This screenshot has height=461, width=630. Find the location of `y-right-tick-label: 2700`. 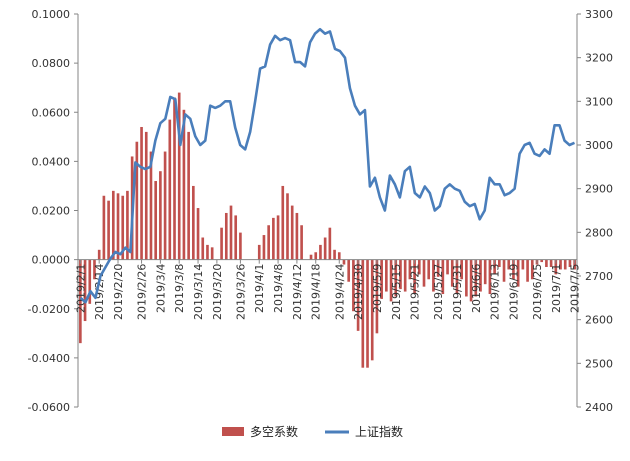

y-right-tick-label: 2700 is located at coordinates (599, 276).